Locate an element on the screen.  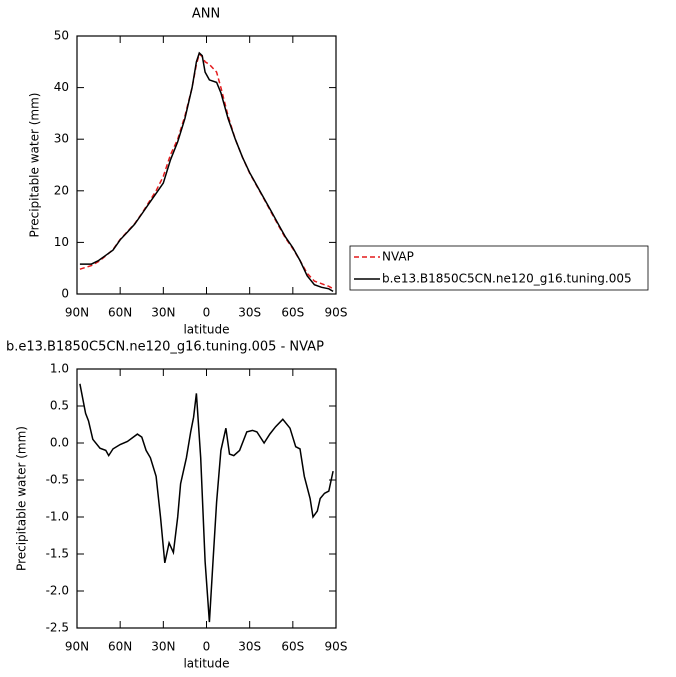
legend-box is located at coordinates (499, 268).